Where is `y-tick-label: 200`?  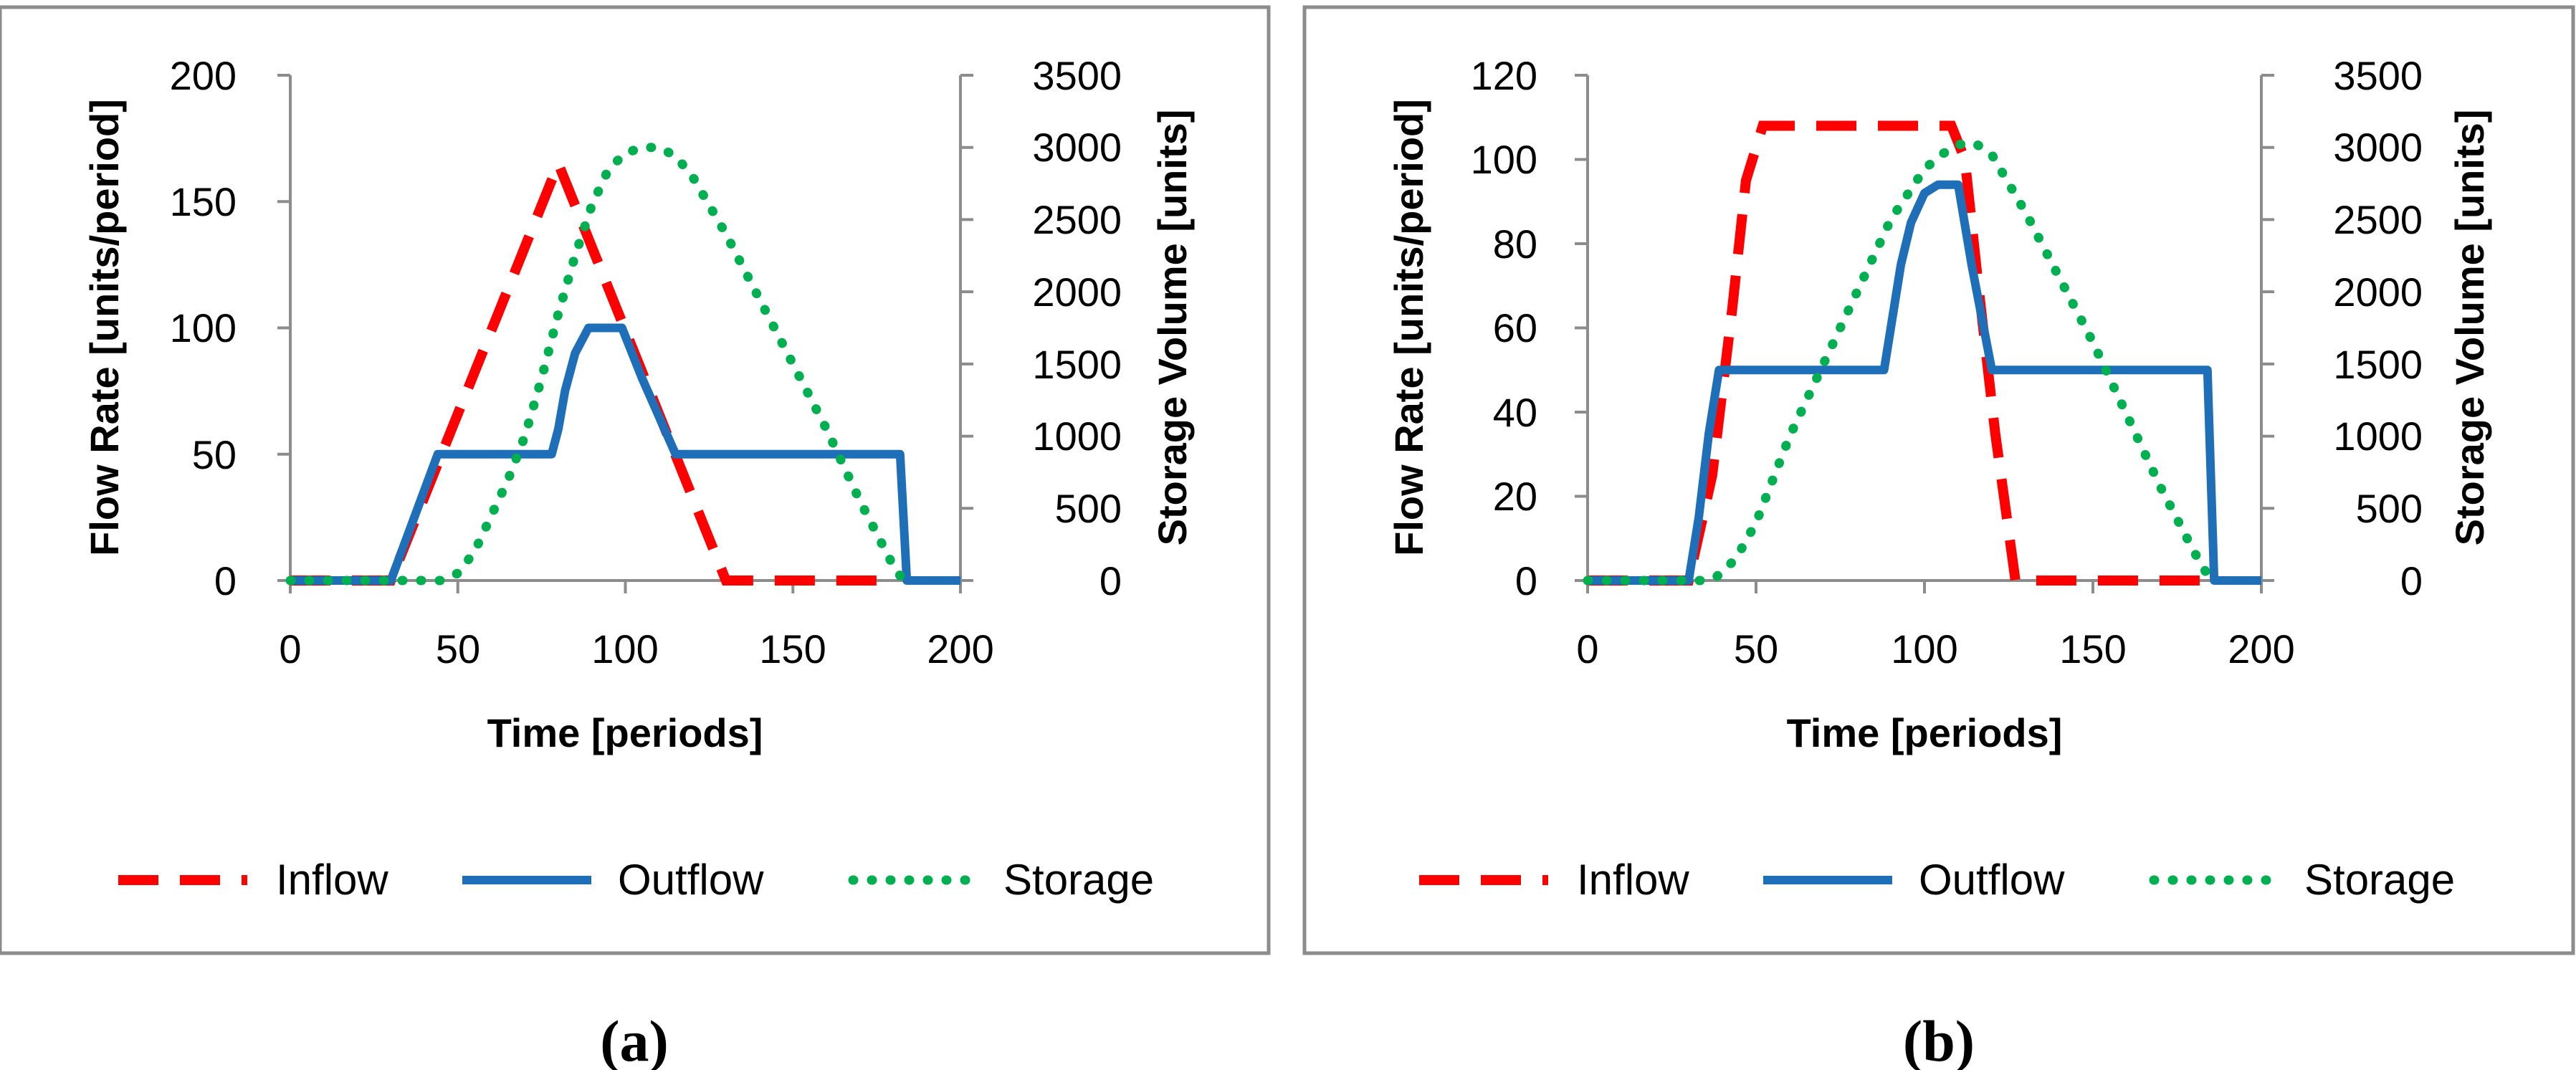
y-tick-label: 200 is located at coordinates (203, 75).